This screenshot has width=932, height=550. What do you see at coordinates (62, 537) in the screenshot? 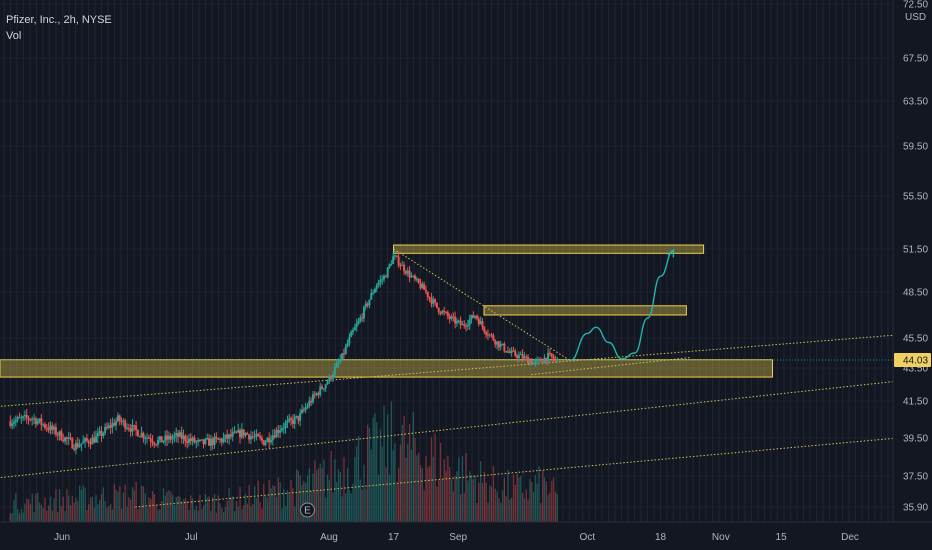
I see `time-tick-label: Jun` at bounding box center [62, 537].